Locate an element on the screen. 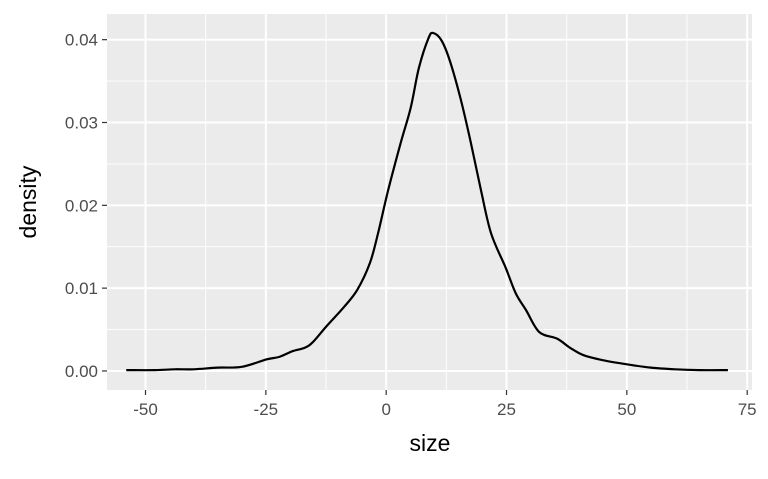 The height and width of the screenshot is (479, 768). x-tick-label: 75 is located at coordinates (747, 409).